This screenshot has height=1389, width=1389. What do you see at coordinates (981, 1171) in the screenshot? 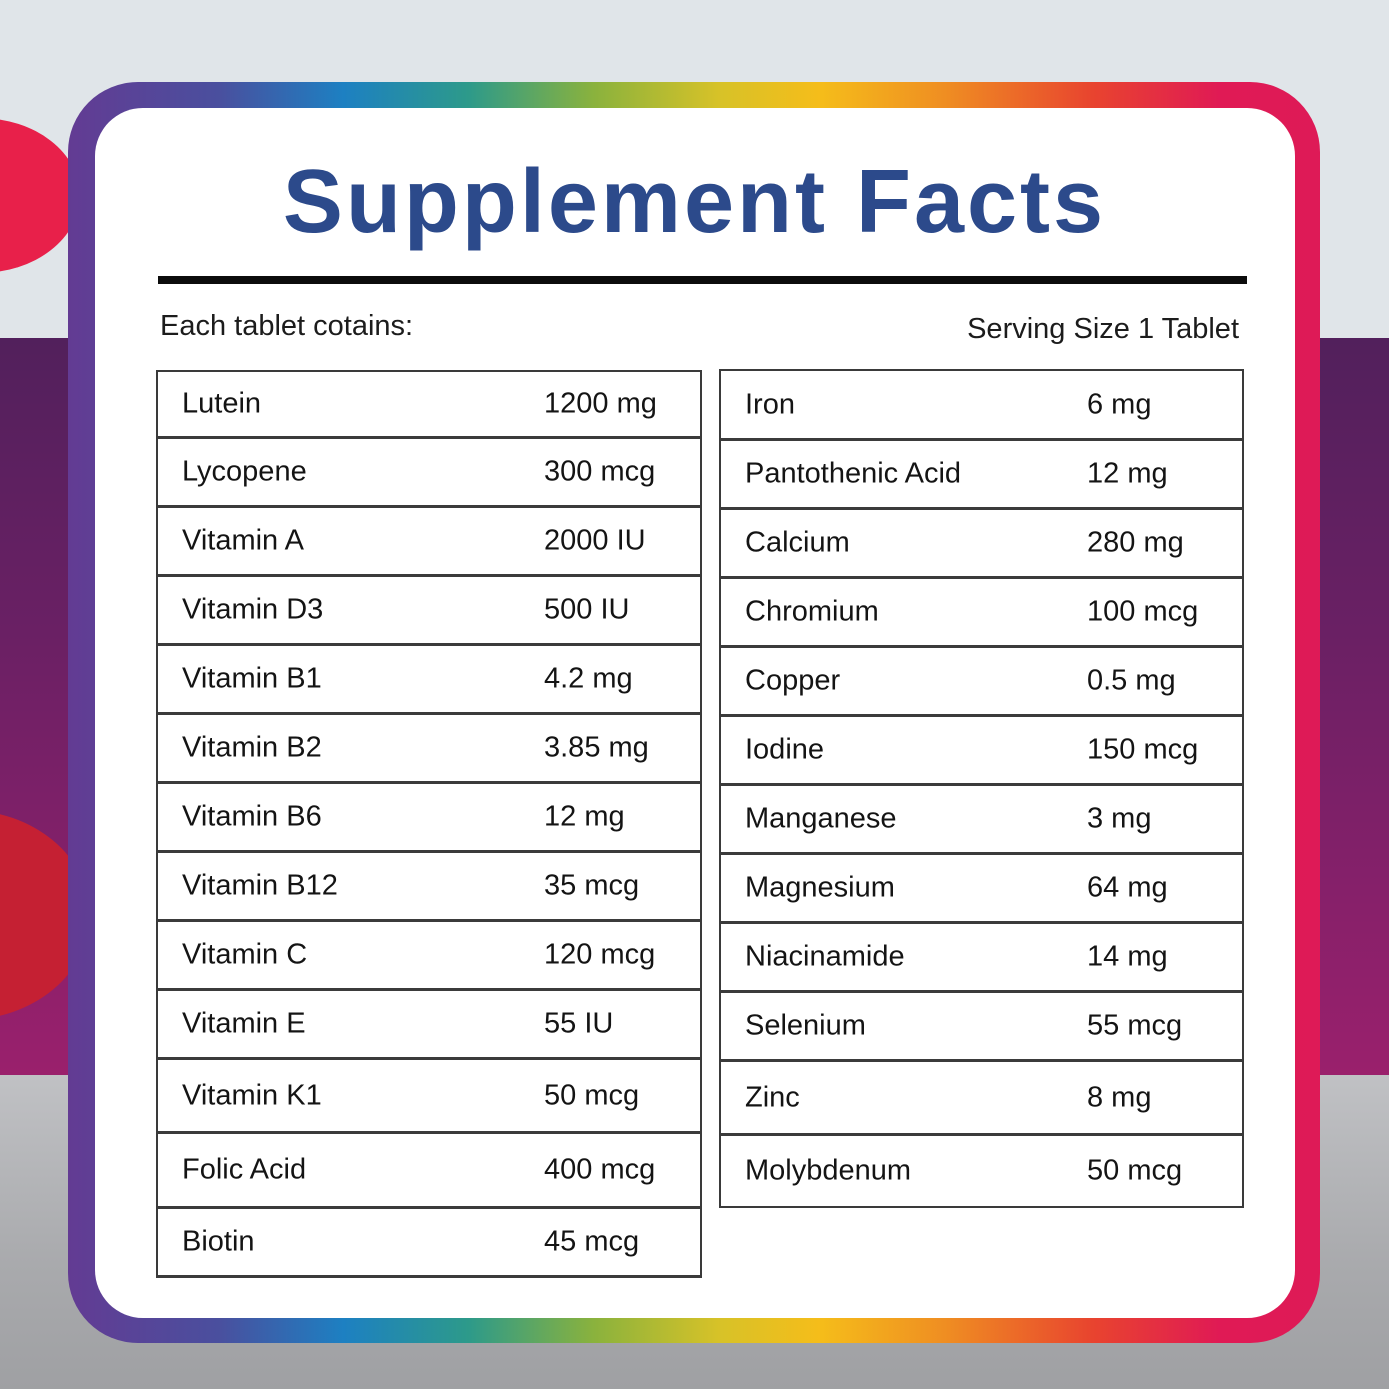
I see `table-row: Molybdenum 50 mcg` at bounding box center [981, 1171].